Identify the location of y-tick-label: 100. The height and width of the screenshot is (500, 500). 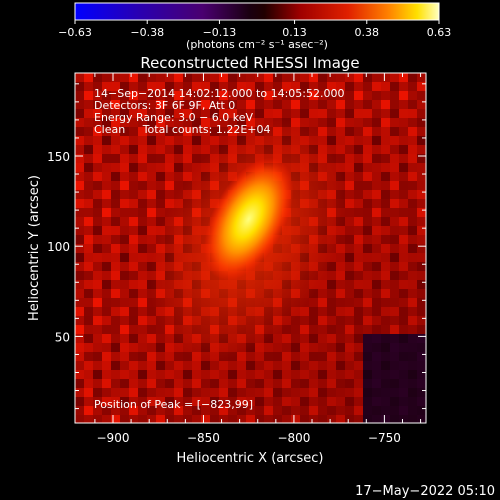
(58, 247).